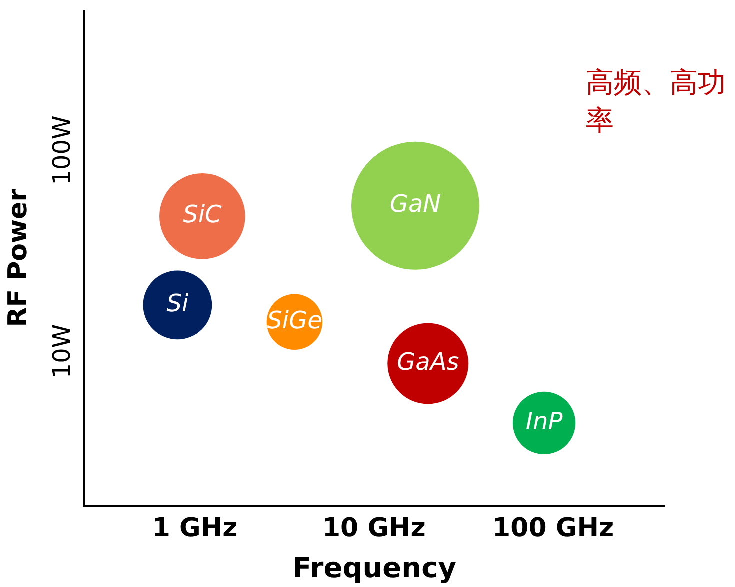 The width and height of the screenshot is (735, 587). Describe the element at coordinates (195, 529) in the screenshot. I see `x-tick-label: 1 GHz` at that location.